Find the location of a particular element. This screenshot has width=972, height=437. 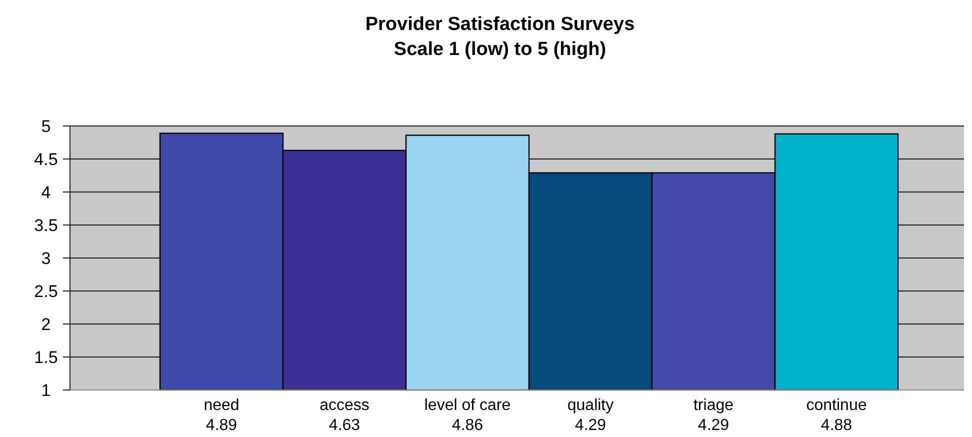

data-label: 4.86 is located at coordinates (468, 425).